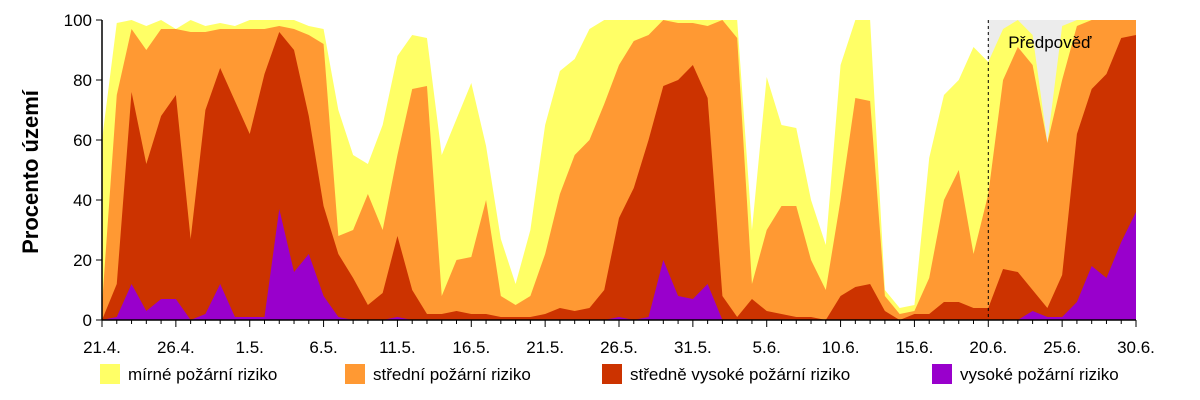 This screenshot has height=400, width=1200. Describe the element at coordinates (767, 347) in the screenshot. I see `x-tick-label: 5.6.` at that location.